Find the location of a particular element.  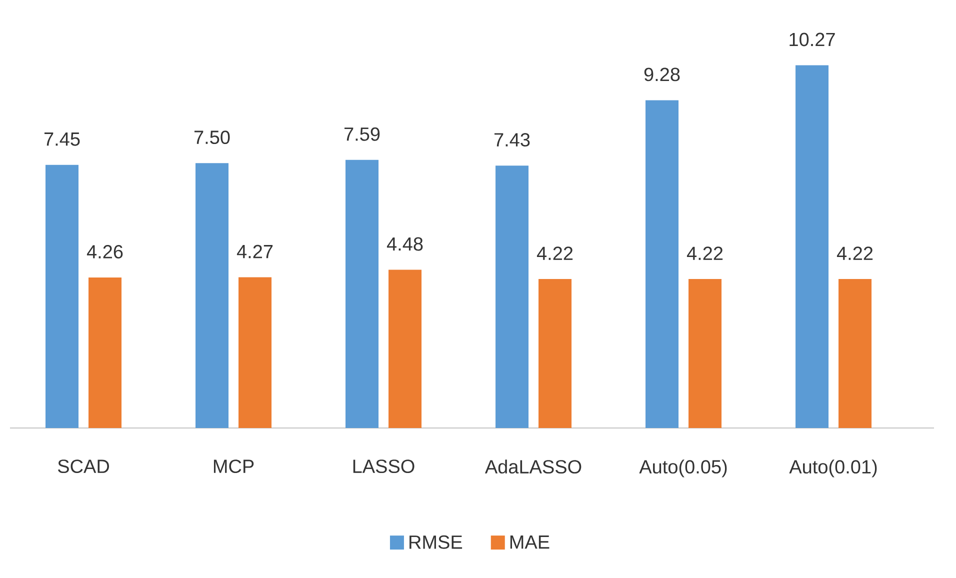

x-tick-label: Auto(0.01) is located at coordinates (833, 469).